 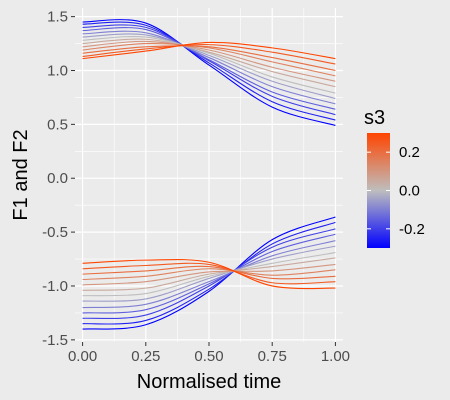 I want to click on y-tick-label: -1.5, so click(x=55, y=340).